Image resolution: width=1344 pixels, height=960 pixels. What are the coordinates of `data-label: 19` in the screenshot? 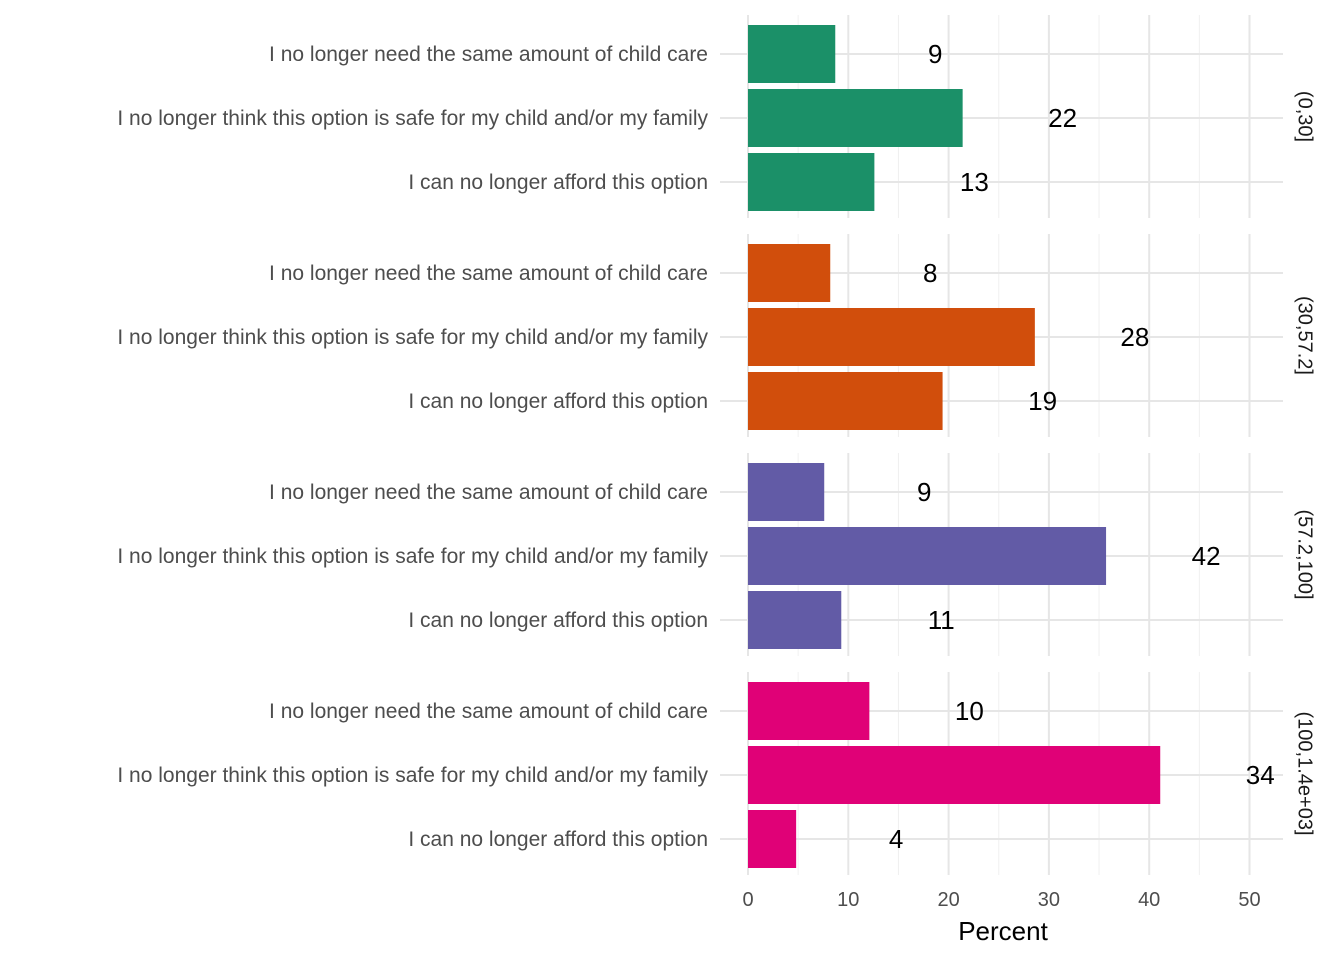 It's located at (1042, 401).